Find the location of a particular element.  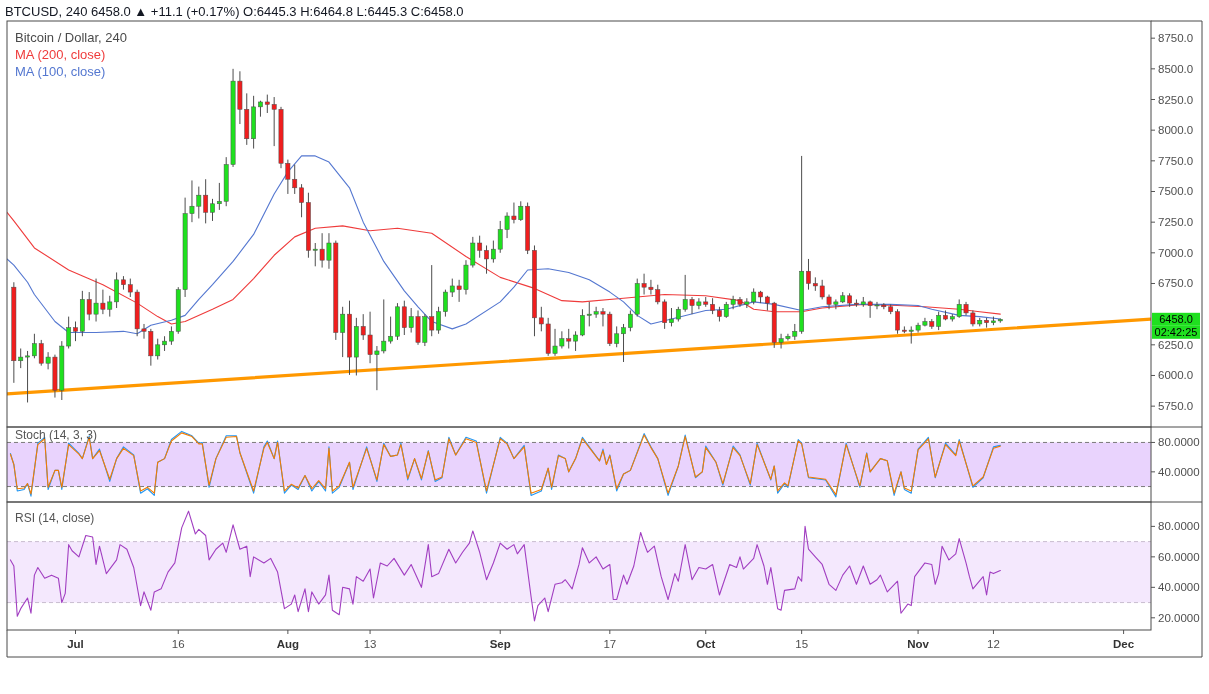

y-tick-label: 7750.0 is located at coordinates (1176, 160).